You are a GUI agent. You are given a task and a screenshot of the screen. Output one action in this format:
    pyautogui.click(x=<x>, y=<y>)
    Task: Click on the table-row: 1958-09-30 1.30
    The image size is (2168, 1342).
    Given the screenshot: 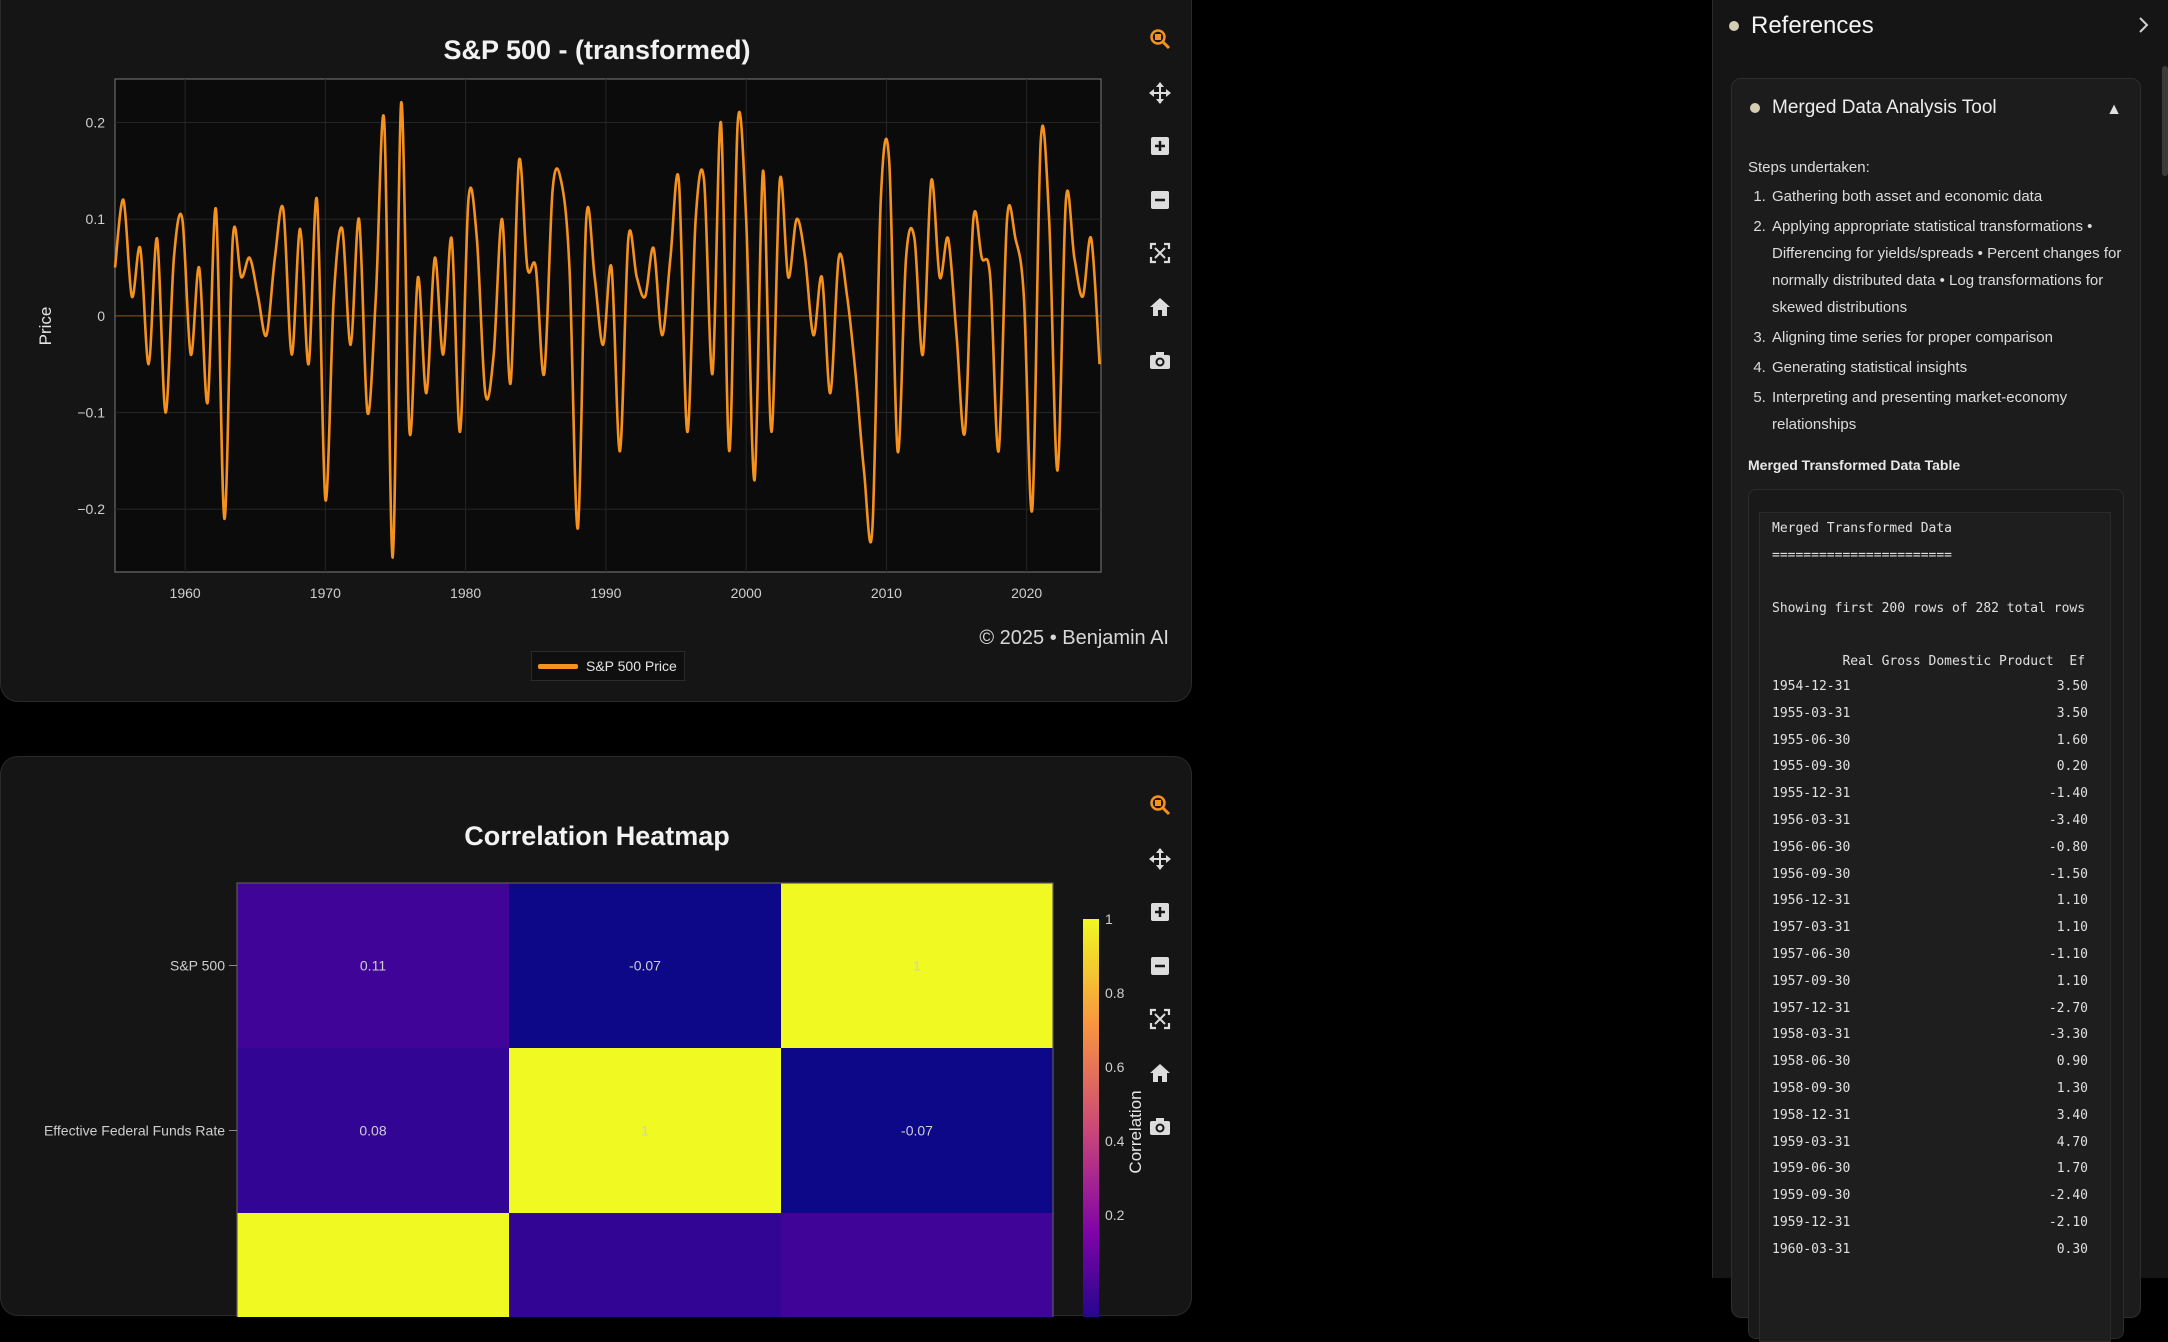 What is the action you would take?
    pyautogui.click(x=1930, y=1091)
    